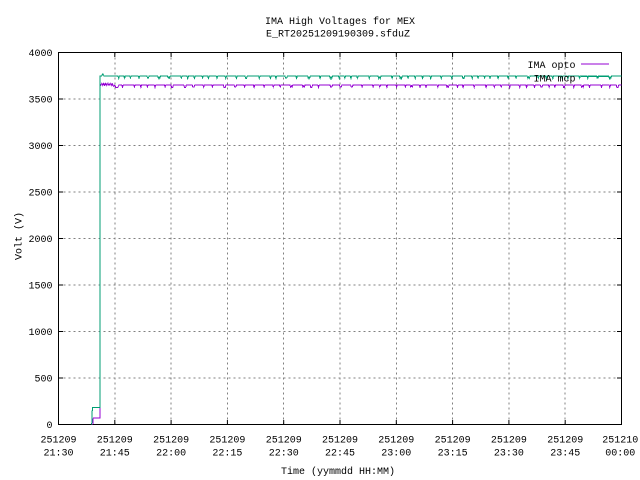 The height and width of the screenshot is (480, 640). I want to click on svg-text: 23:30, so click(509, 454).